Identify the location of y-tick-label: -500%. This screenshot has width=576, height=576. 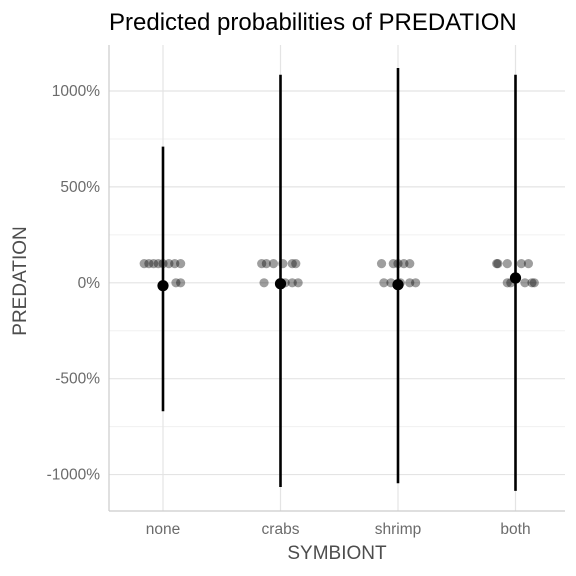
(77, 379).